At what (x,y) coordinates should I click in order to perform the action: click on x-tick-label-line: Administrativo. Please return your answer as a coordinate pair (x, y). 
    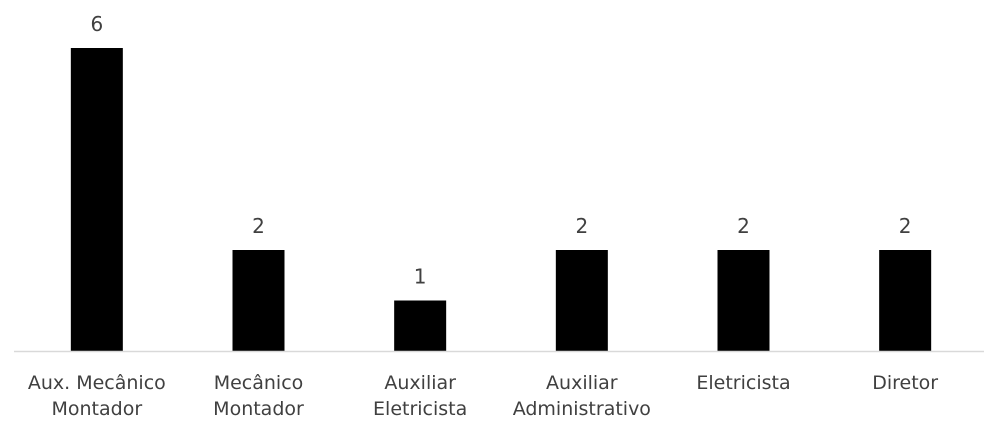
    Looking at the image, I should click on (582, 409).